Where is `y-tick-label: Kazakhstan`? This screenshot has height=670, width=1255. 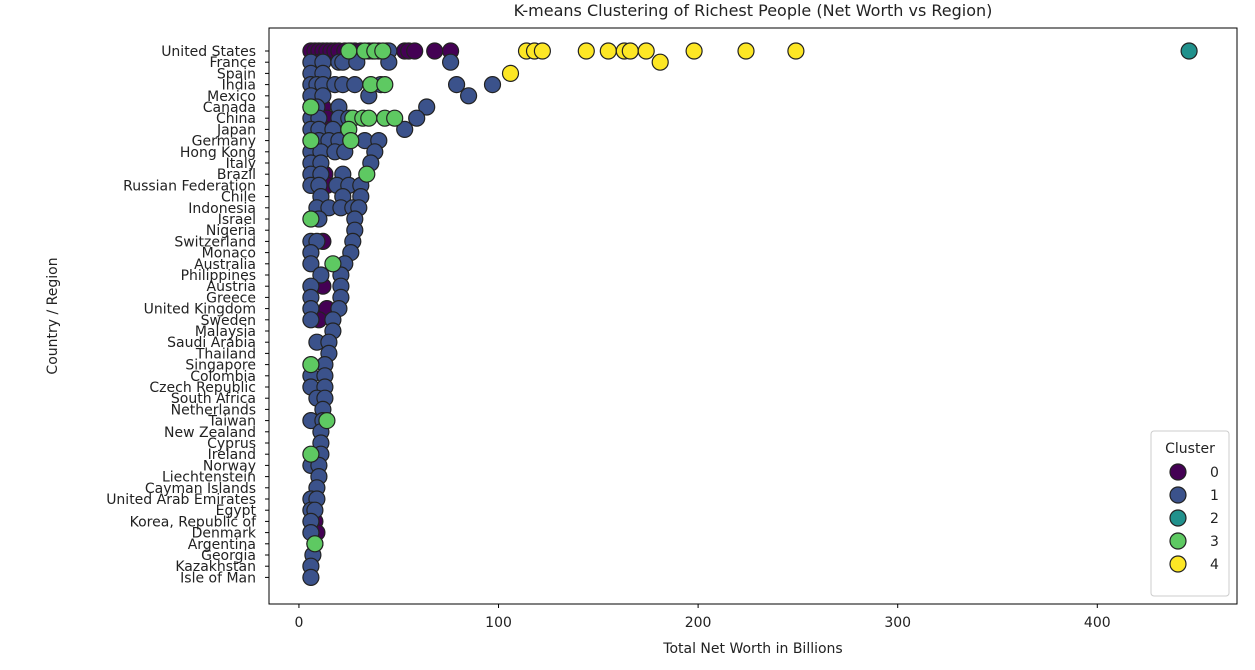
y-tick-label: Kazakhstan is located at coordinates (215, 567).